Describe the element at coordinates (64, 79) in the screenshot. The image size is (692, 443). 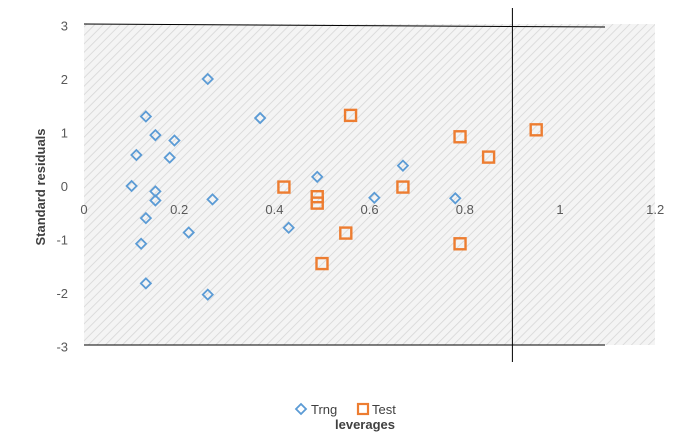
I see `y-tick-label: 2` at that location.